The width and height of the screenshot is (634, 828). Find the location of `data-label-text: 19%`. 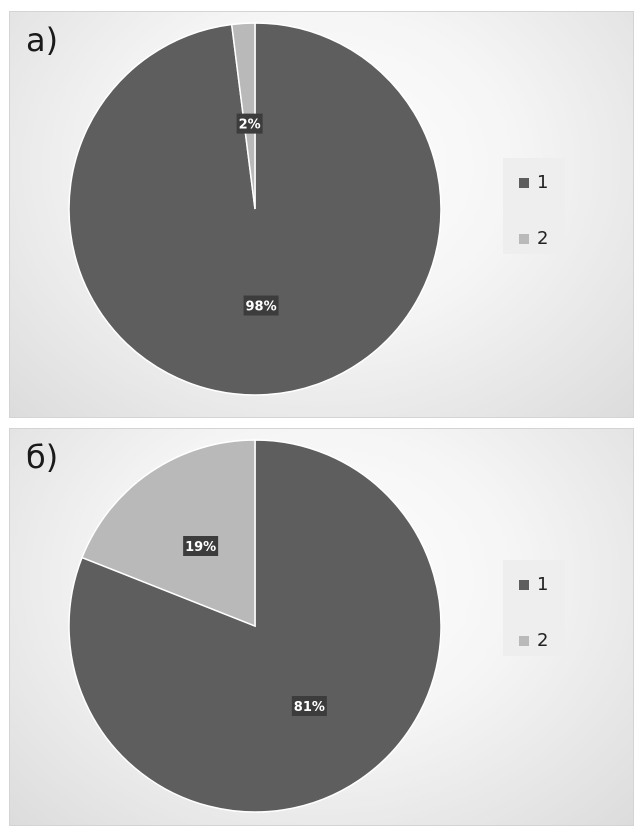

data-label-text: 19% is located at coordinates (200, 547).